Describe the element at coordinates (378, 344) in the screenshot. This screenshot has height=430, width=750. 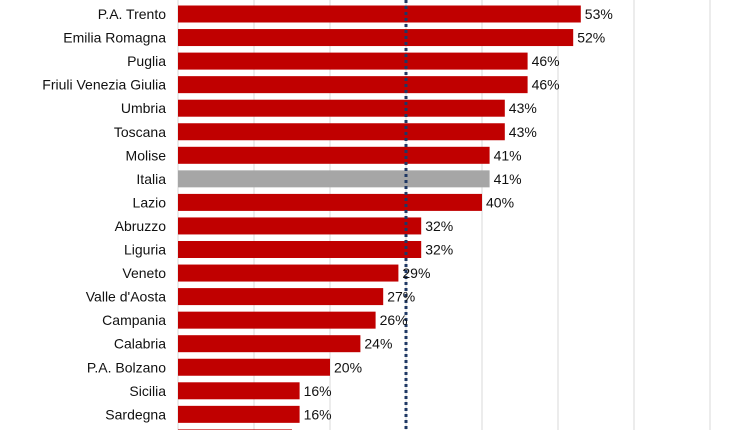
I see `value-label: 24%` at that location.